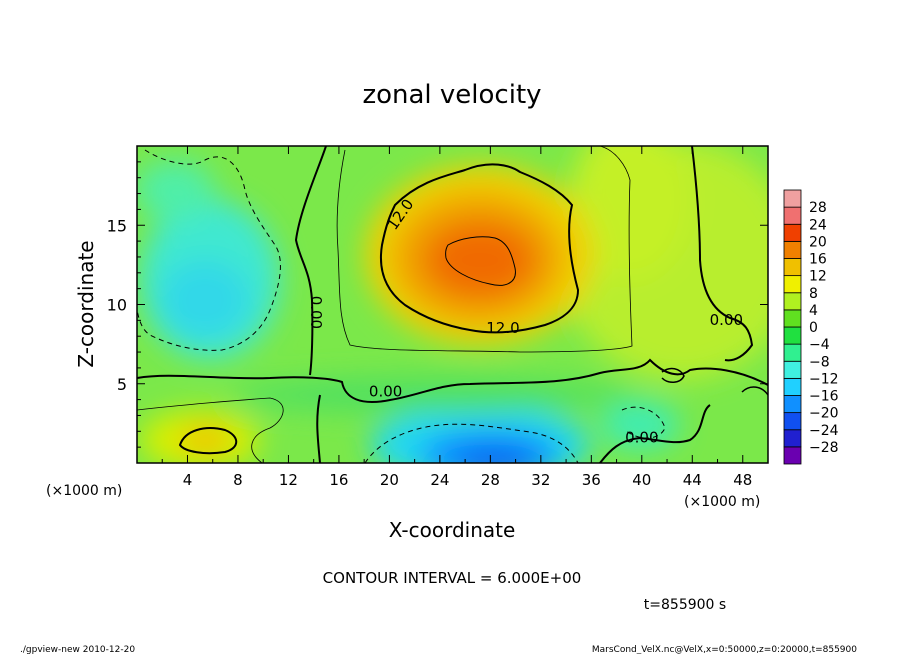 The width and height of the screenshot is (904, 654). I want to click on x-tick-label: 16, so click(338, 480).